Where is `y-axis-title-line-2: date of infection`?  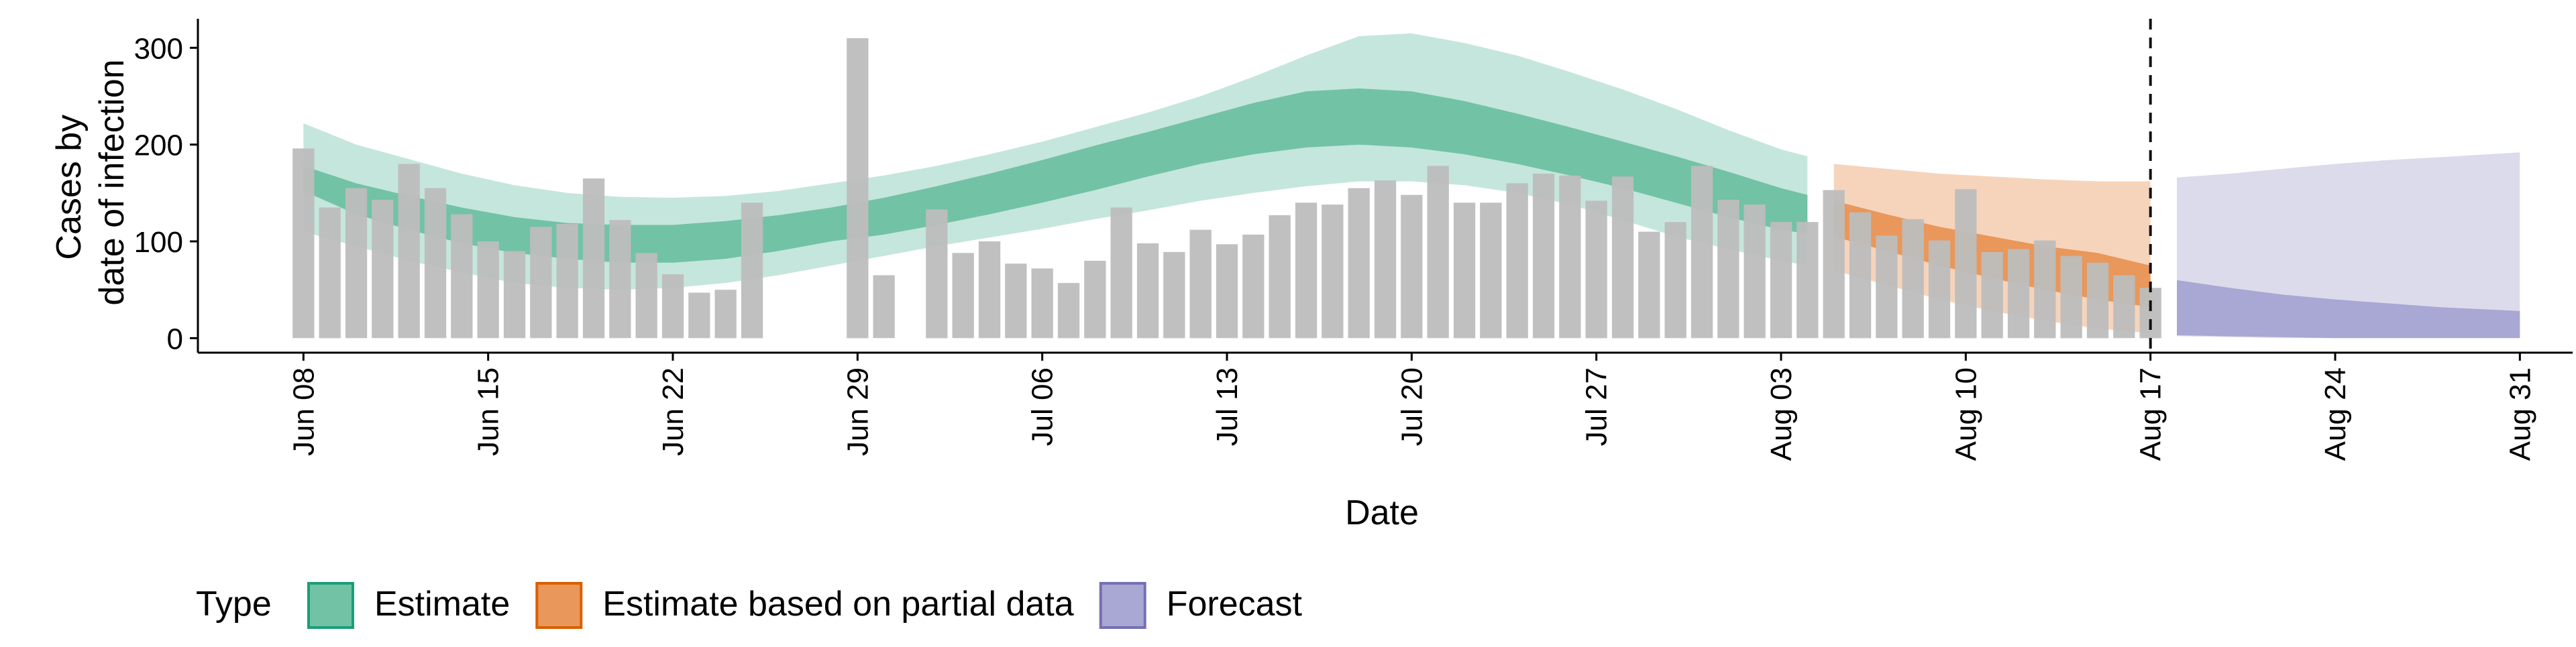
y-axis-title-line-2: date of infection is located at coordinates (112, 182).